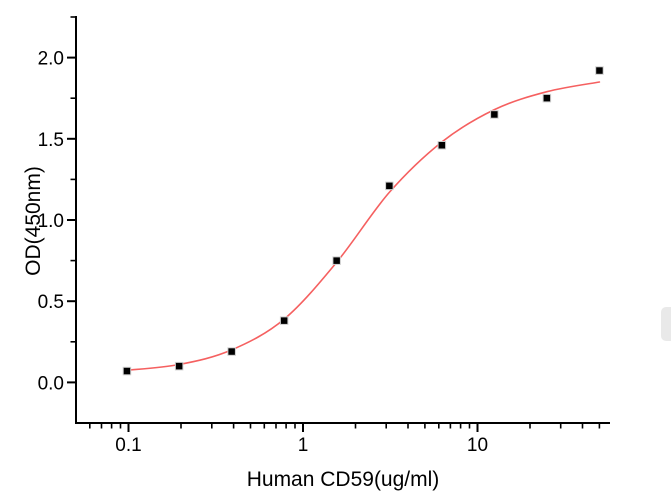  I want to click on x-tick-label: 10, so click(477, 445).